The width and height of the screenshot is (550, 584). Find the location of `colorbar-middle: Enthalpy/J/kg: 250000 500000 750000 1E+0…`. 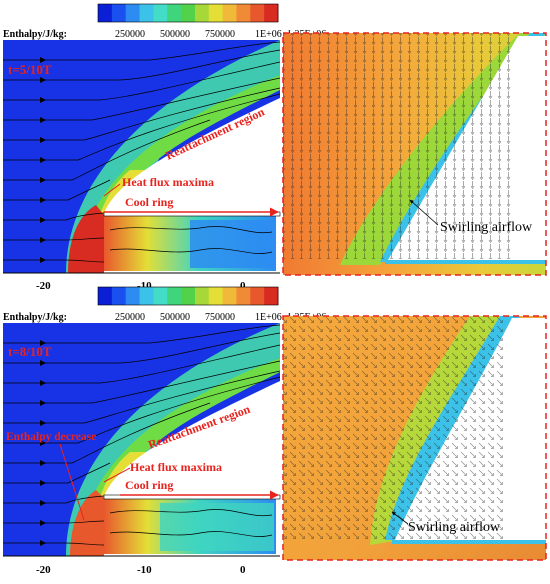

colorbar-middle: Enthalpy/J/kg: 250000 500000 750000 1E+0… is located at coordinates (164, 304).